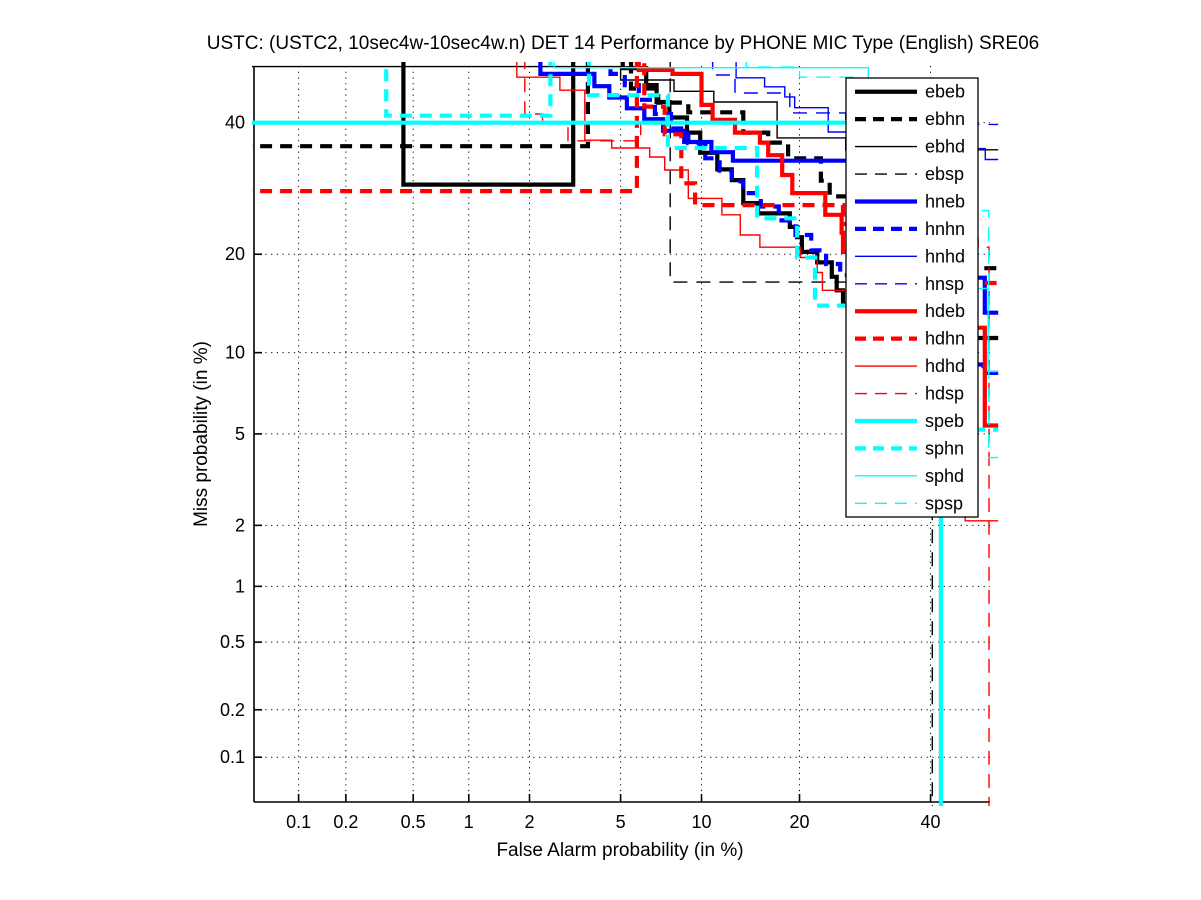 This screenshot has height=900, width=1201. What do you see at coordinates (909, 476) in the screenshot?
I see `legend-entry-sphd: sphd` at bounding box center [909, 476].